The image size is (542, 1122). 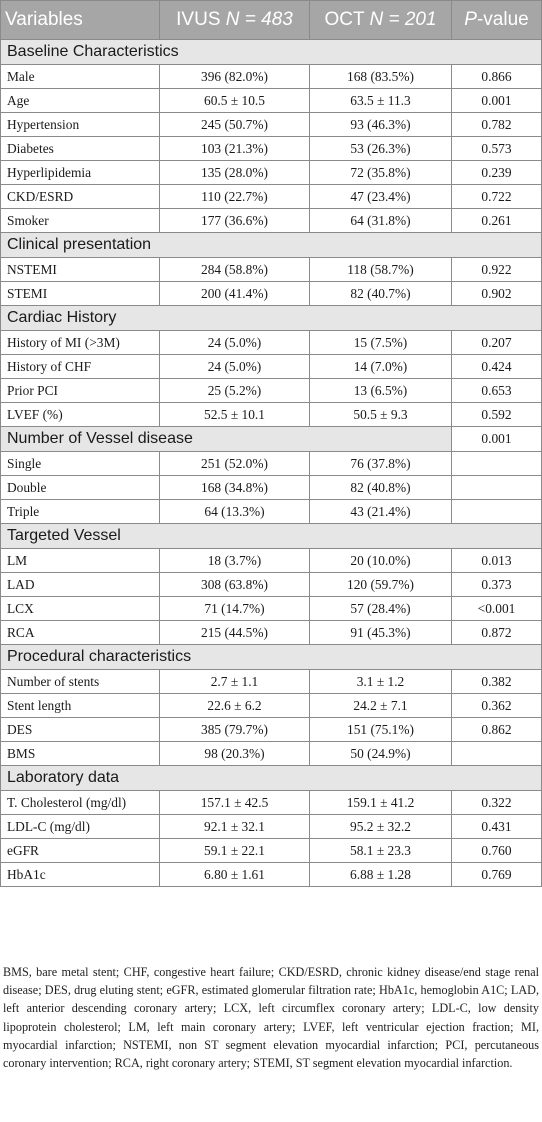 I want to click on p-value-cell: 0.373, so click(x=496, y=584).